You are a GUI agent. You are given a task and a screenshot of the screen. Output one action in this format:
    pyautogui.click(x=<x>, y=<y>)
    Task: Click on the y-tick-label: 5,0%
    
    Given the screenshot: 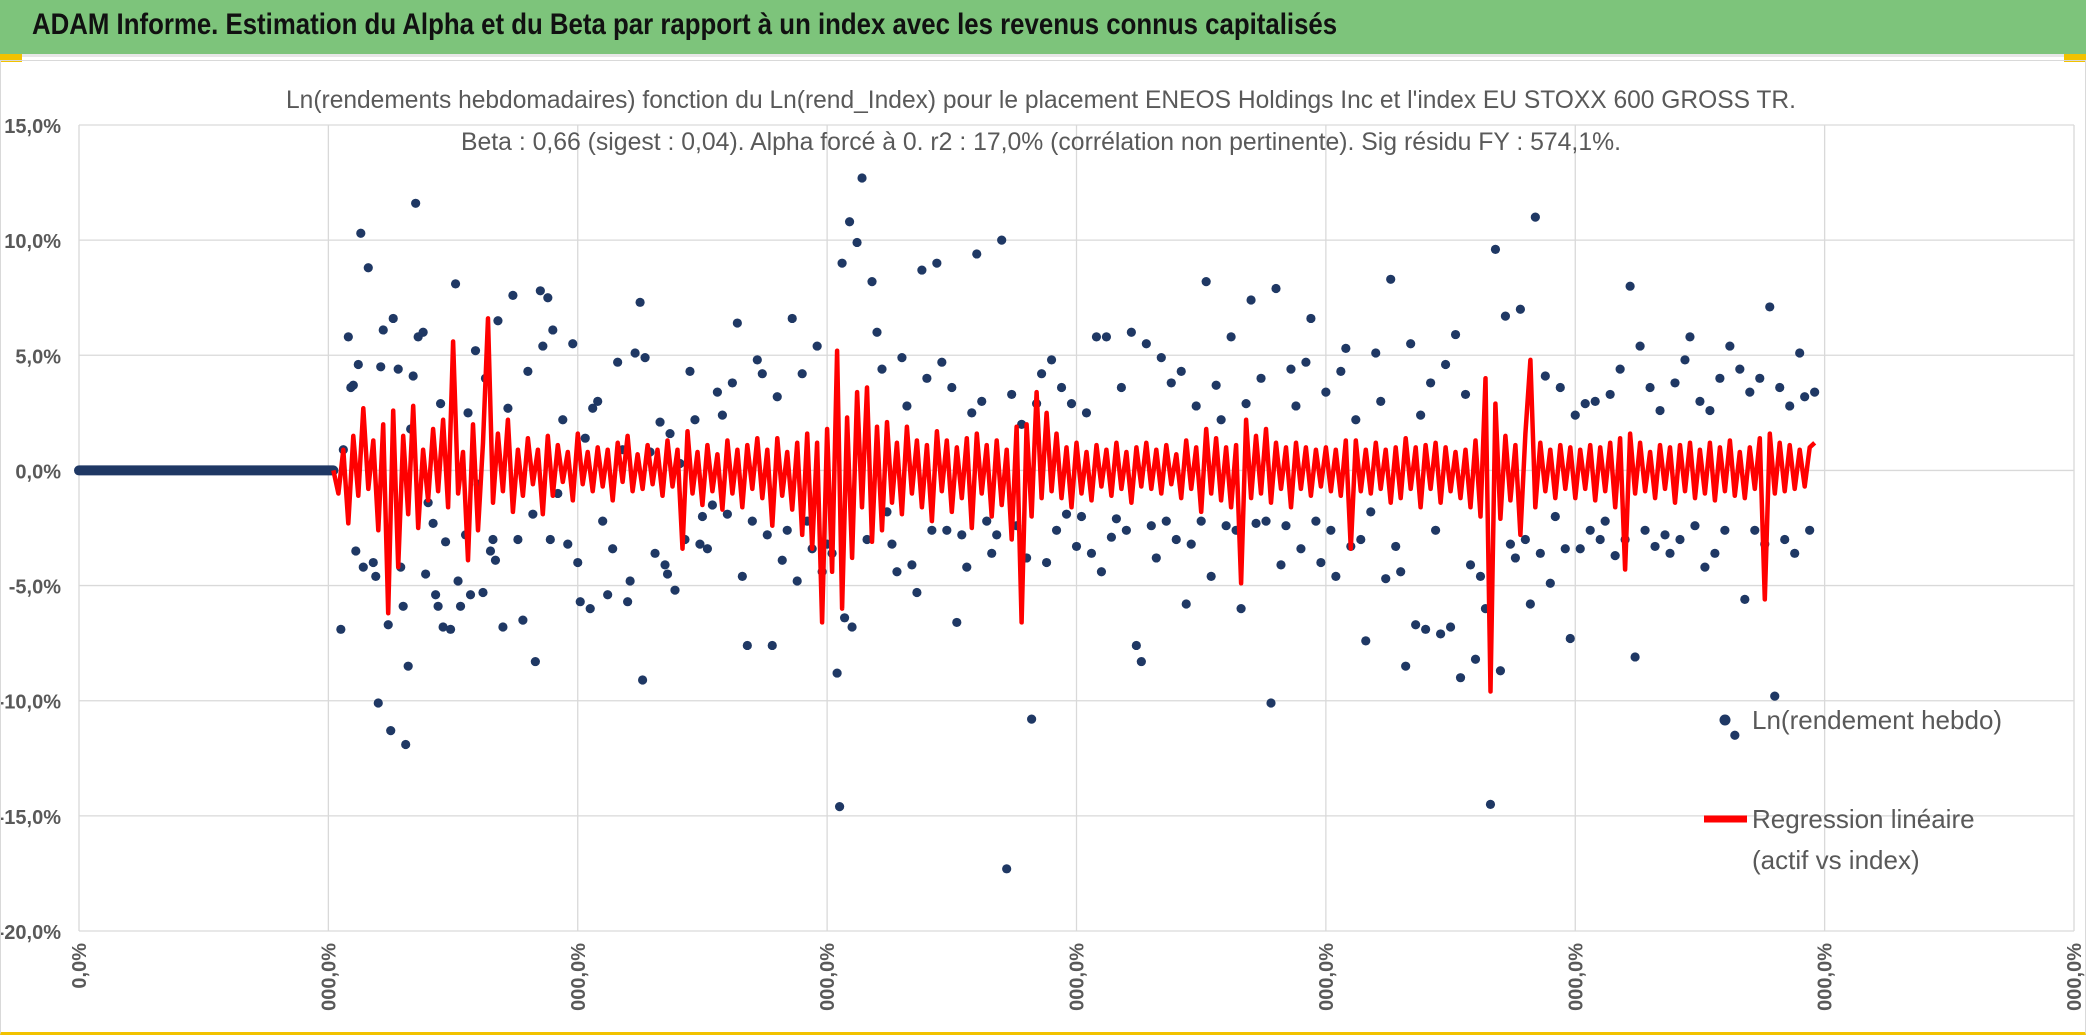 What is the action you would take?
    pyautogui.click(x=38, y=357)
    